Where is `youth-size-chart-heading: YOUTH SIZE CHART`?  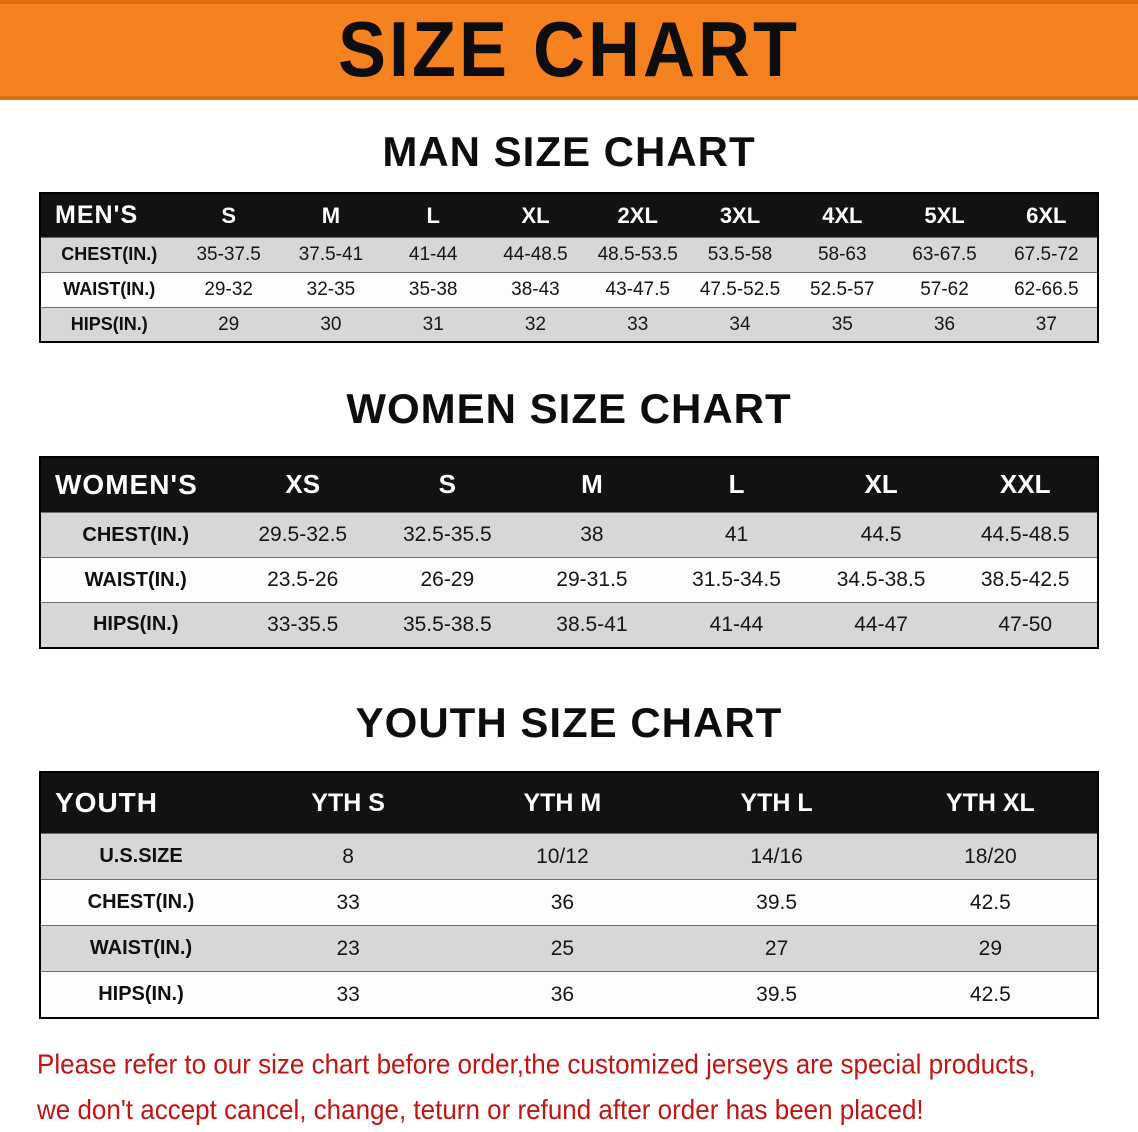 youth-size-chart-heading: YOUTH SIZE CHART is located at coordinates (569, 722).